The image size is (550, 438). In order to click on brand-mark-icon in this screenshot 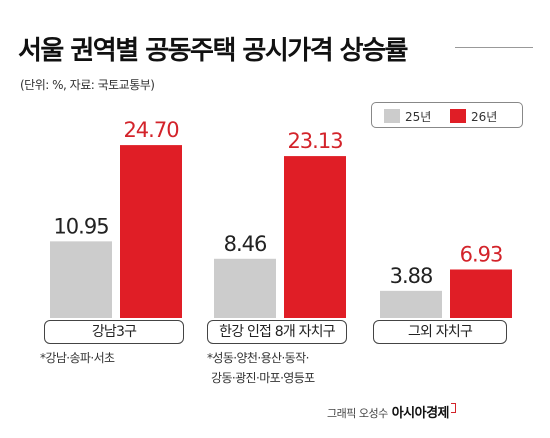, I will do `click(454, 408)`.